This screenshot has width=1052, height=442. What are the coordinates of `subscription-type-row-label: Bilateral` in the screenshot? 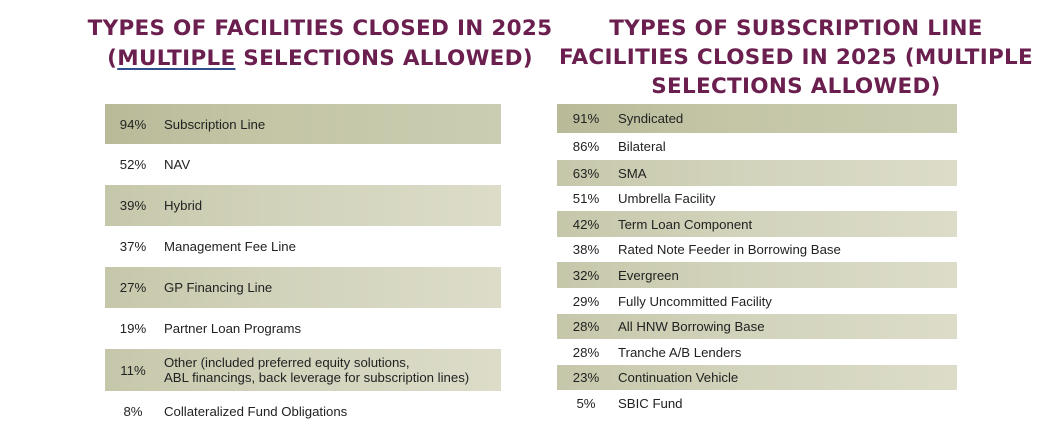 It's located at (786, 146).